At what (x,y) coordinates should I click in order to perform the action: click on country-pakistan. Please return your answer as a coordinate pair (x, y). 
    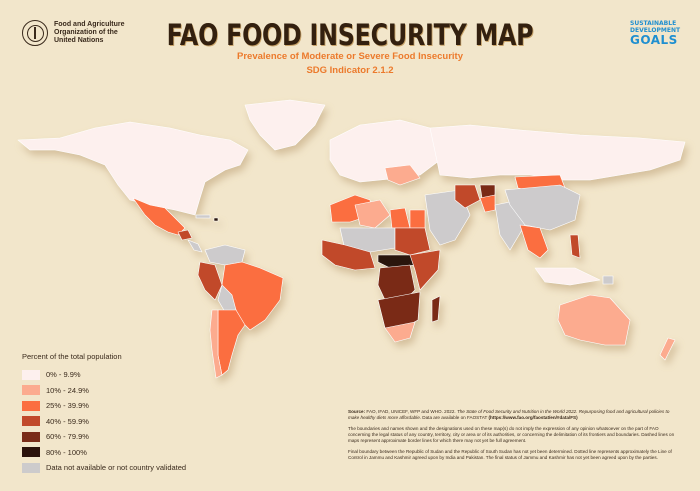
    Looking at the image, I should click on (487, 203).